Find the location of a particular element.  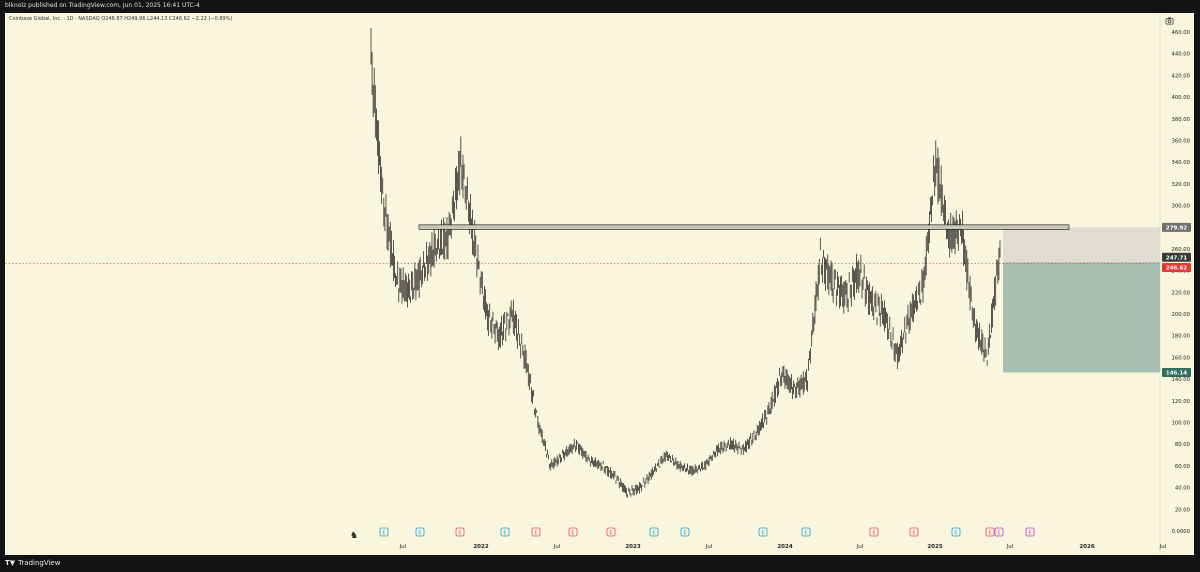

price-tick-label: 220.00 is located at coordinates (1180, 293).